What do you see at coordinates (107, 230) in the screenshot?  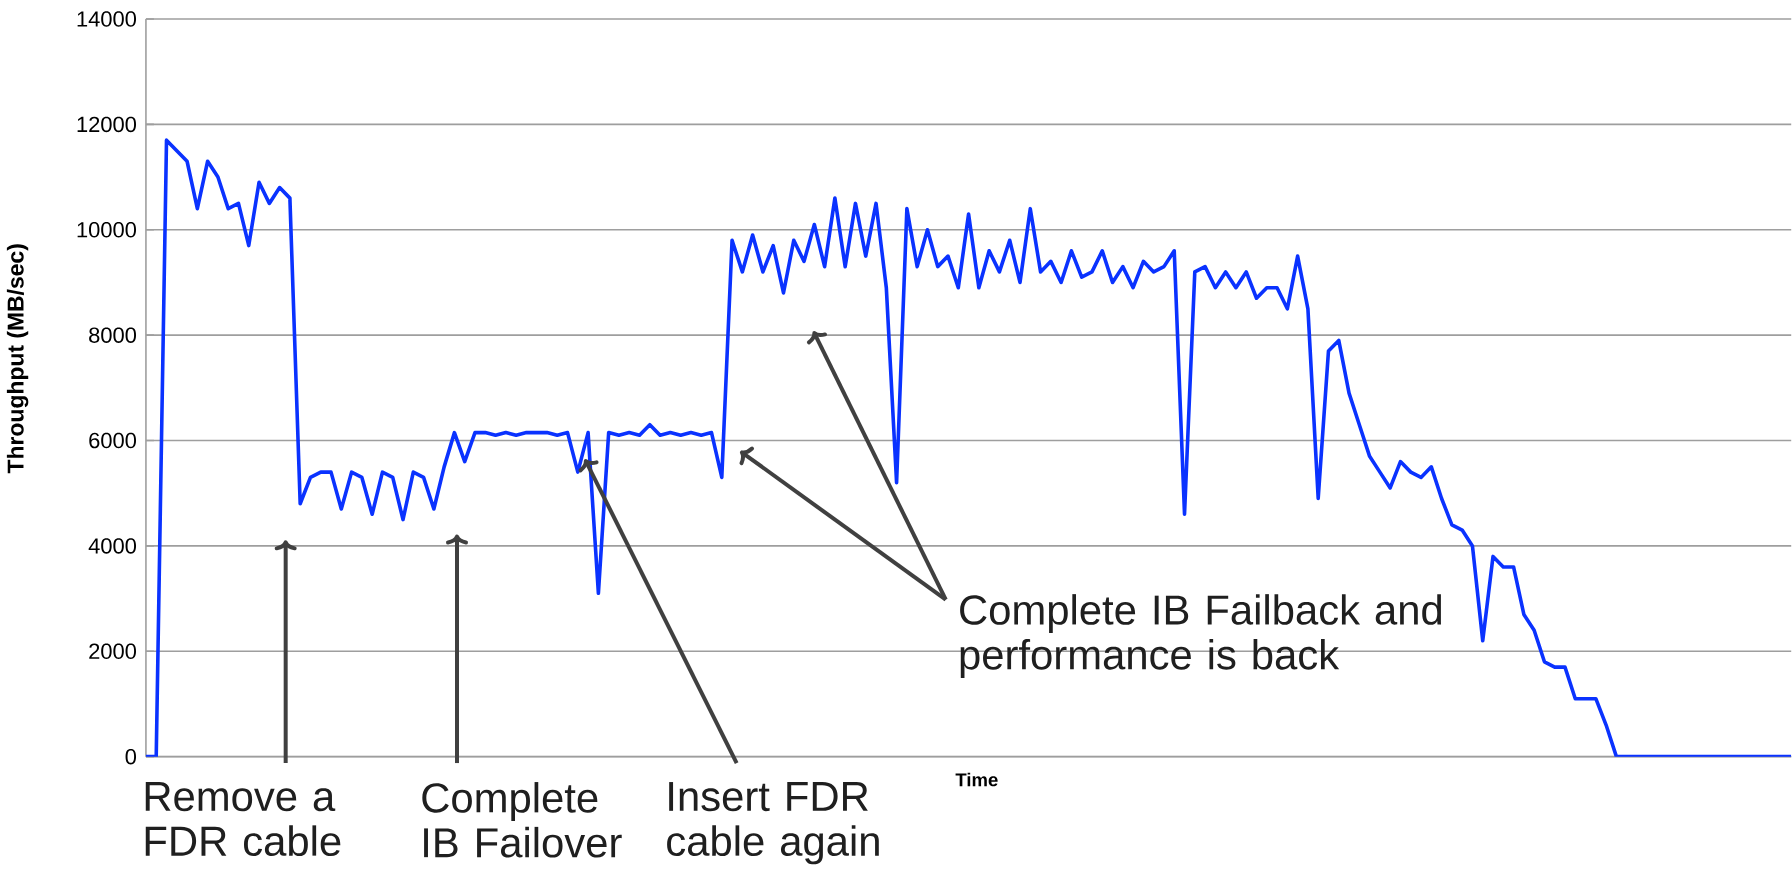 I see `y-tick-label: 10000` at bounding box center [107, 230].